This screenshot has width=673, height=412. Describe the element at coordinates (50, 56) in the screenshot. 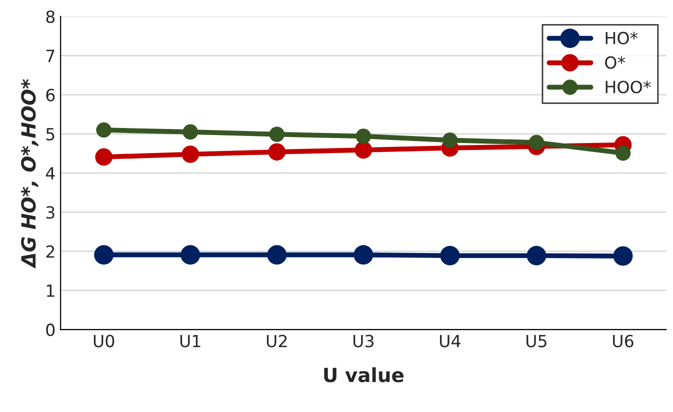

I see `y-tick-label: 7` at that location.